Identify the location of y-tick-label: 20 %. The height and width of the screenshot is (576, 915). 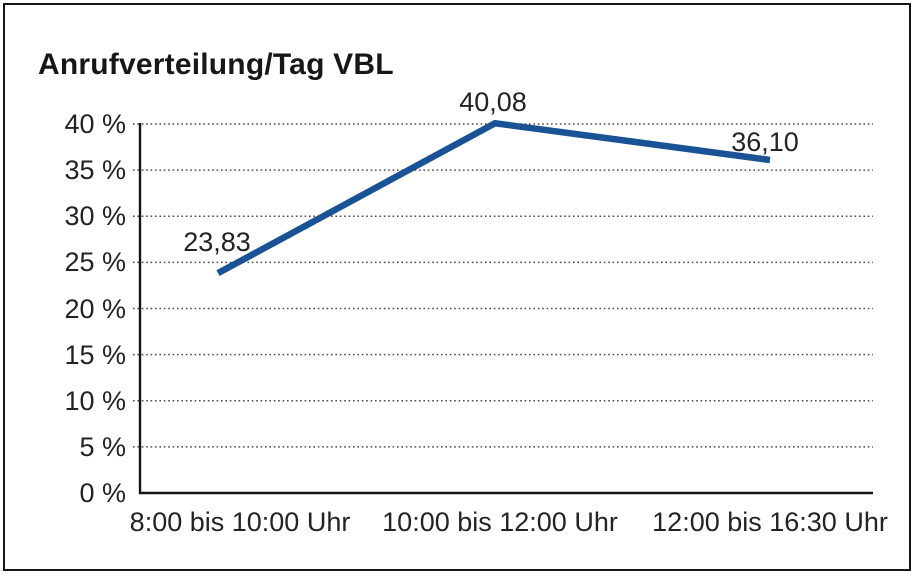
(95, 308).